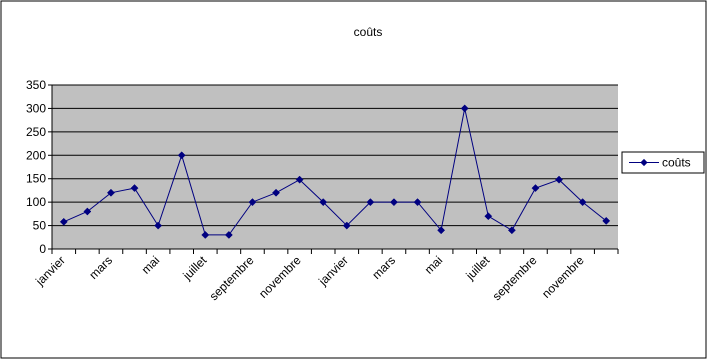 The height and width of the screenshot is (360, 708). I want to click on legend-label: coûts, so click(676, 163).